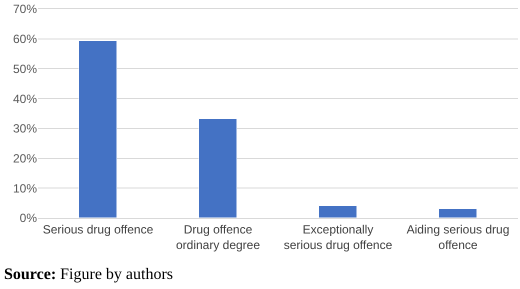  Describe the element at coordinates (25, 9) in the screenshot. I see `y-tick-label: 70%` at that location.